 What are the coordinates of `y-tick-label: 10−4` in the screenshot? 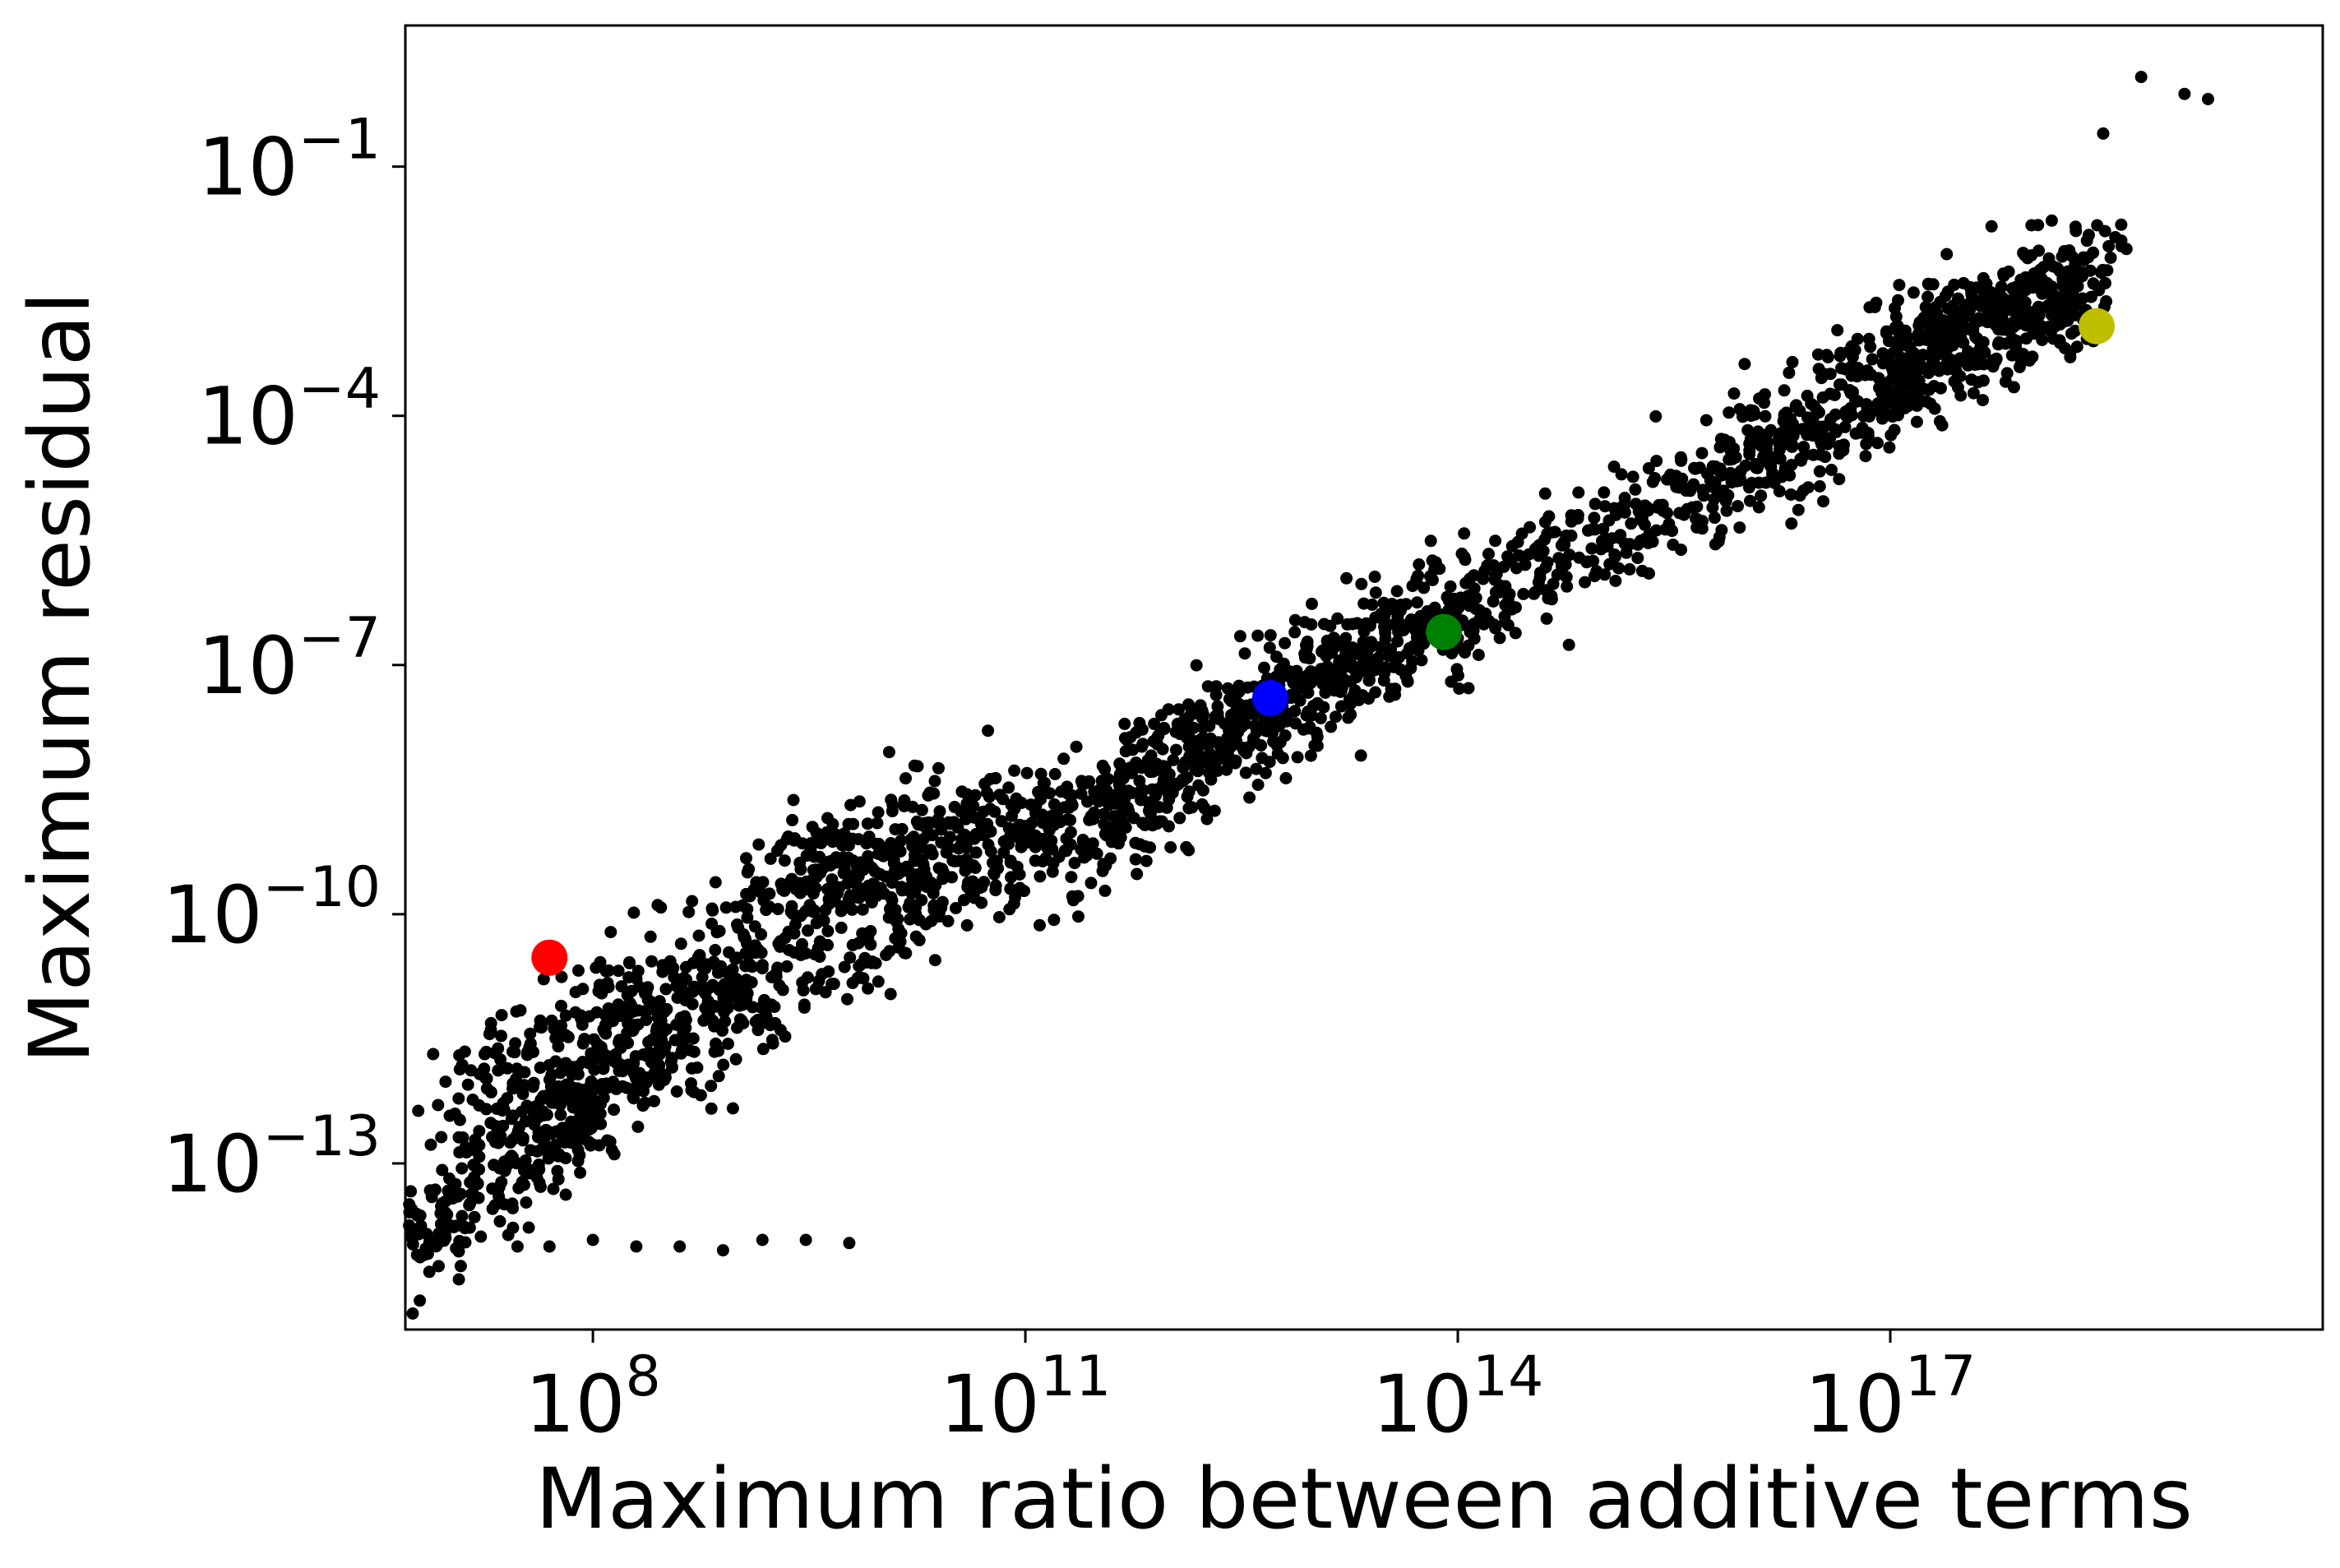 It's located at (289, 410).